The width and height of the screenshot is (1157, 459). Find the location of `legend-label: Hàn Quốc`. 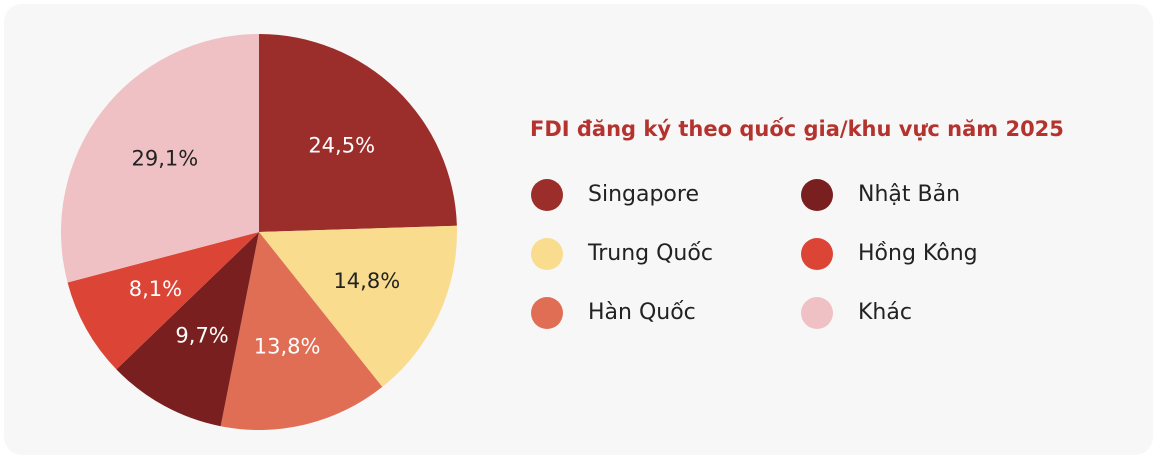

legend-label: Hàn Quốc is located at coordinates (642, 312).